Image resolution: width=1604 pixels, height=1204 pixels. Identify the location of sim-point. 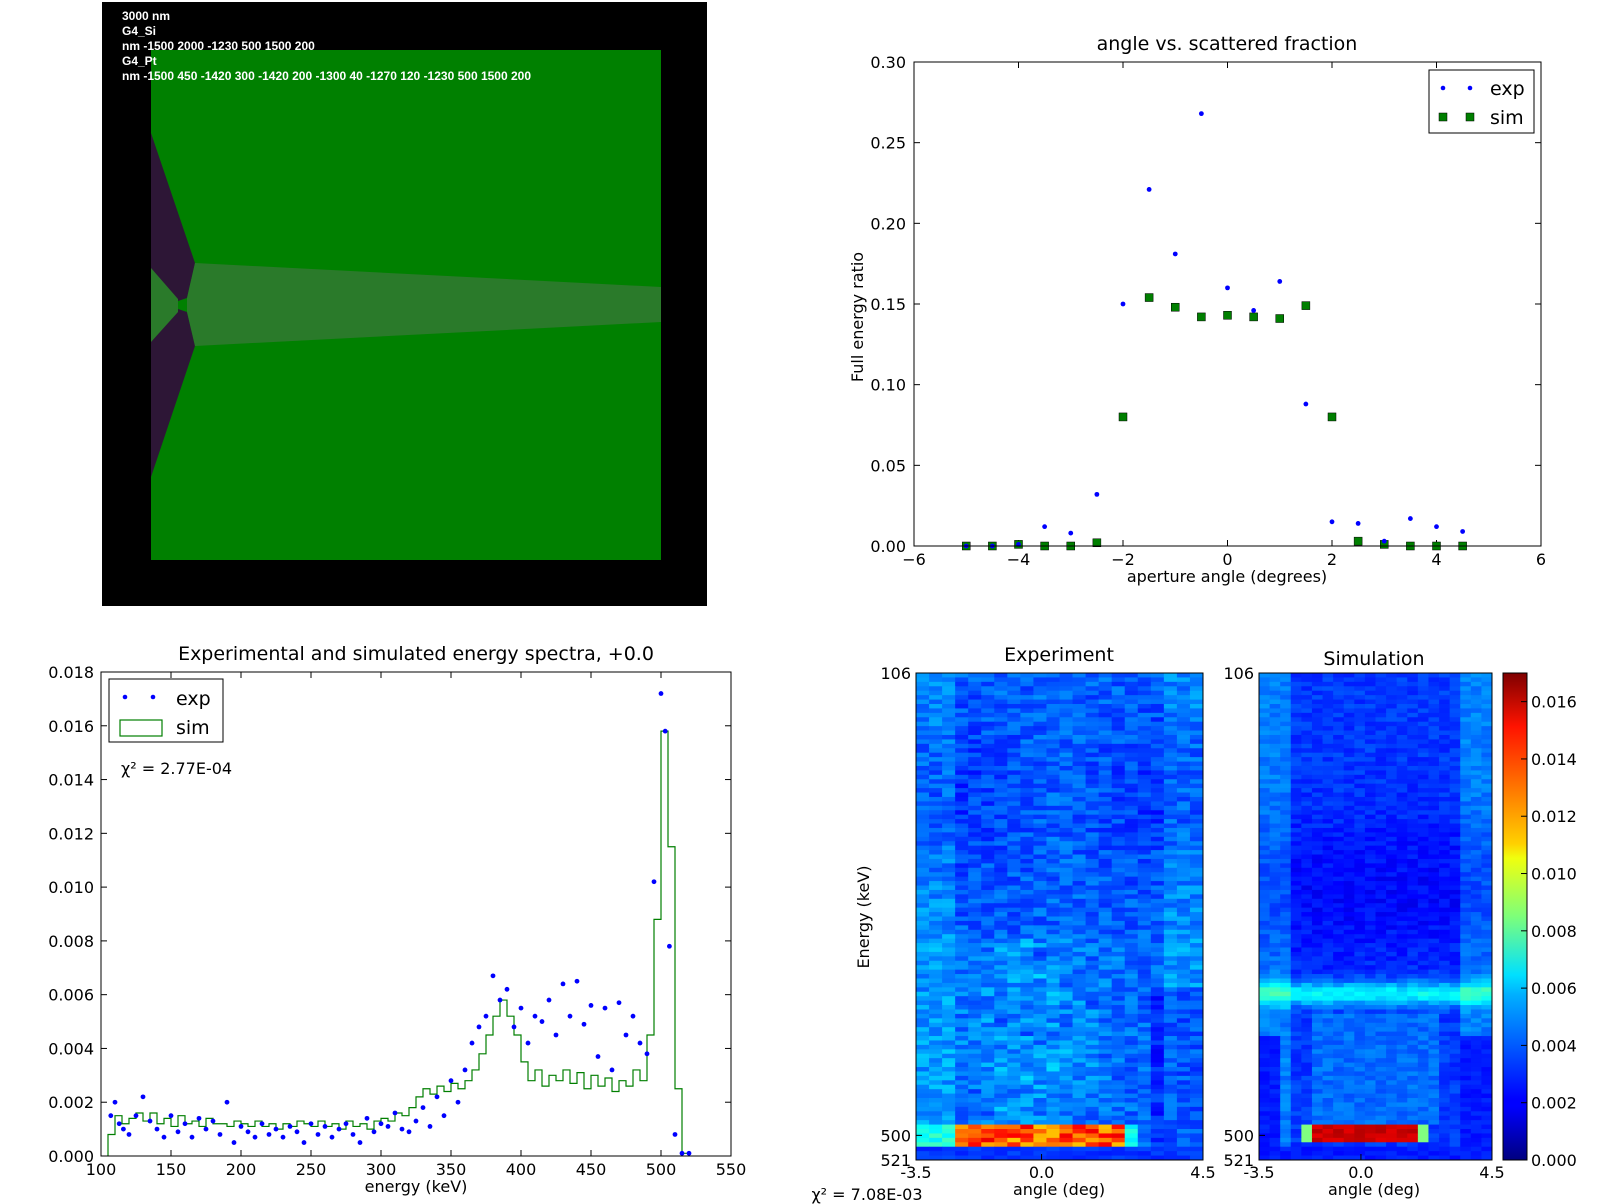
(1149, 297).